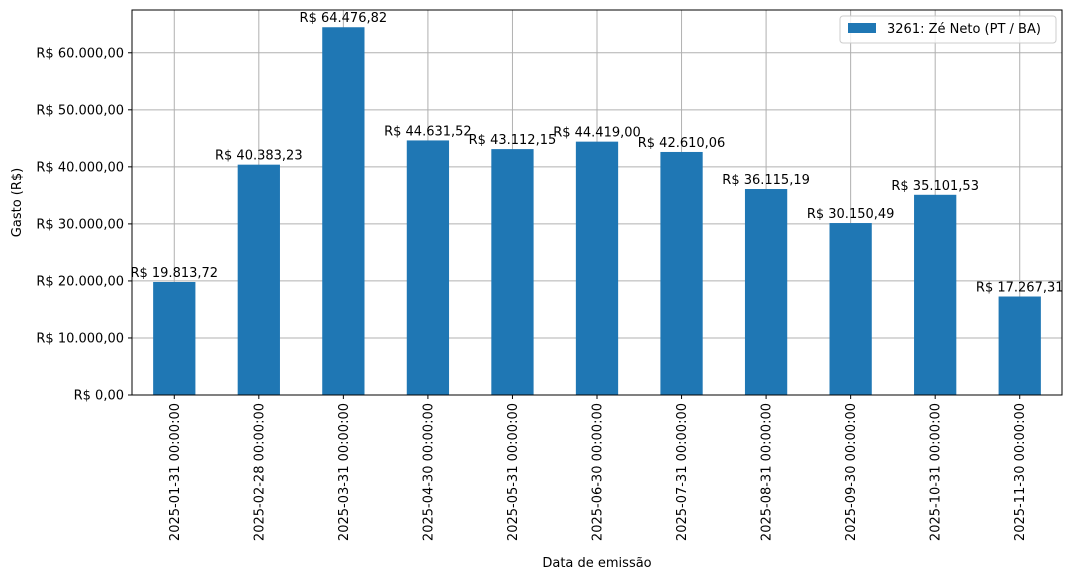  Describe the element at coordinates (1020, 472) in the screenshot. I see `x-tick-label: 2025-11-30 00:00:00` at that location.